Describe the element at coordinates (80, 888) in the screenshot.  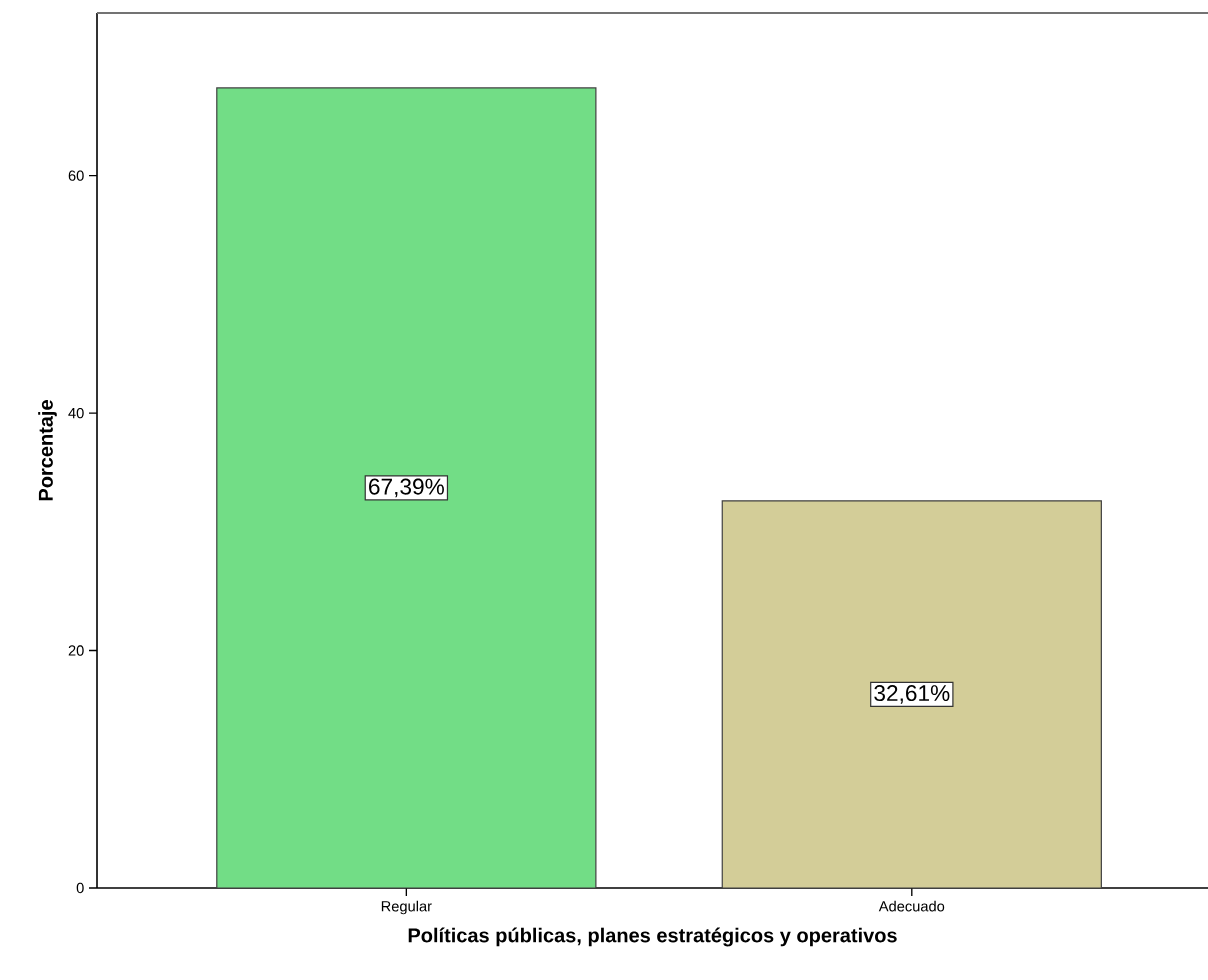
I see `y-tick-label: 0` at that location.